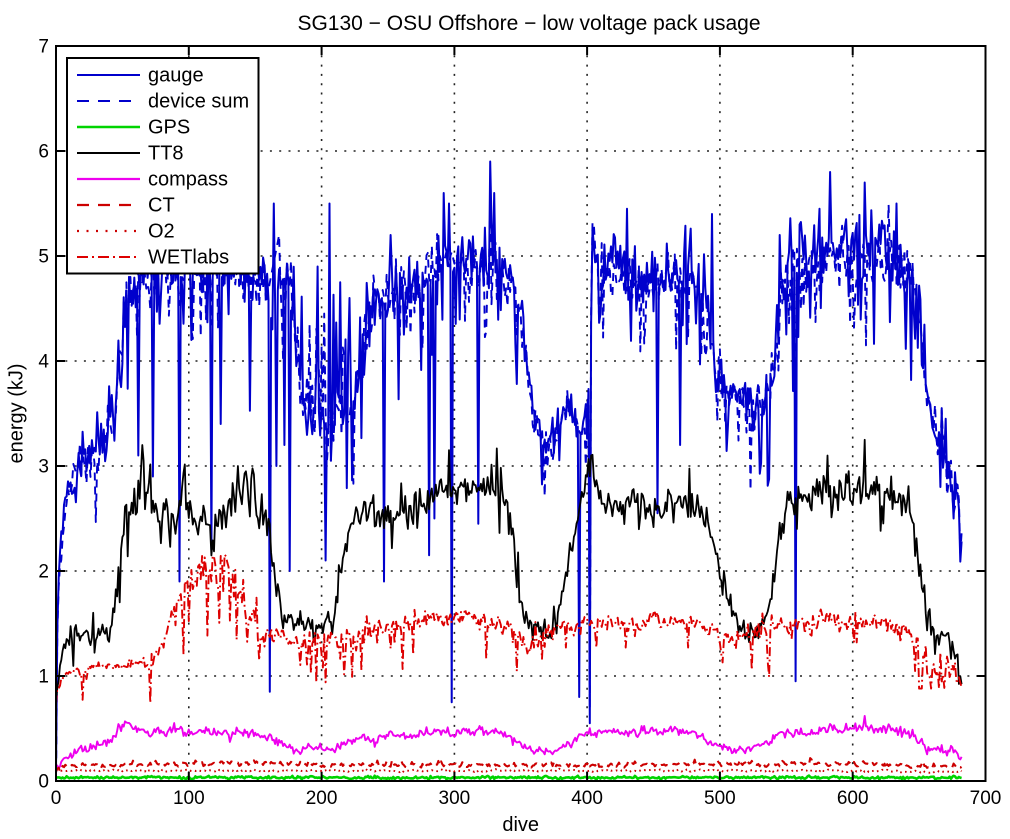 This screenshot has height=839, width=1010. I want to click on svg-text: 100, so click(189, 798).